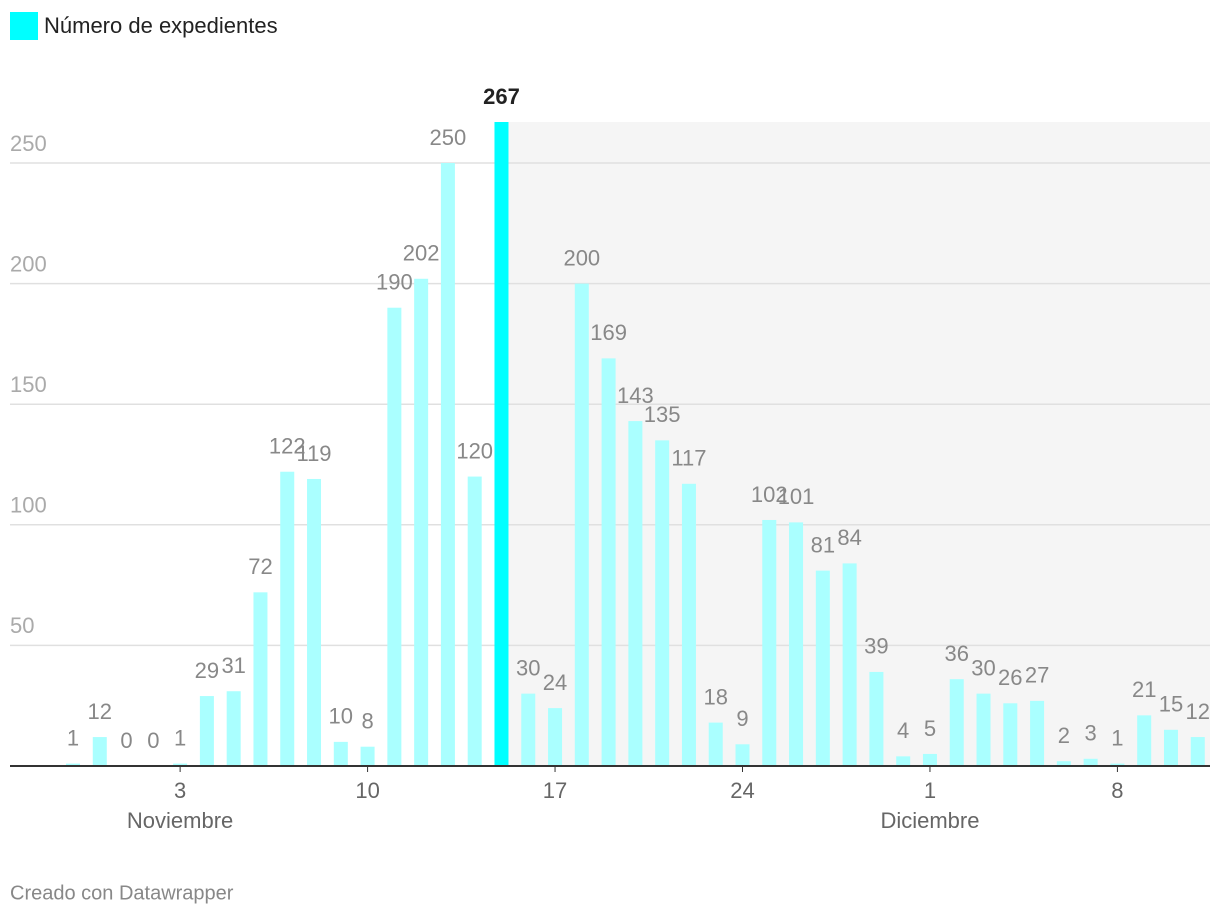 The image size is (1220, 920). Describe the element at coordinates (796, 496) in the screenshot. I see `value-label: 101` at that location.